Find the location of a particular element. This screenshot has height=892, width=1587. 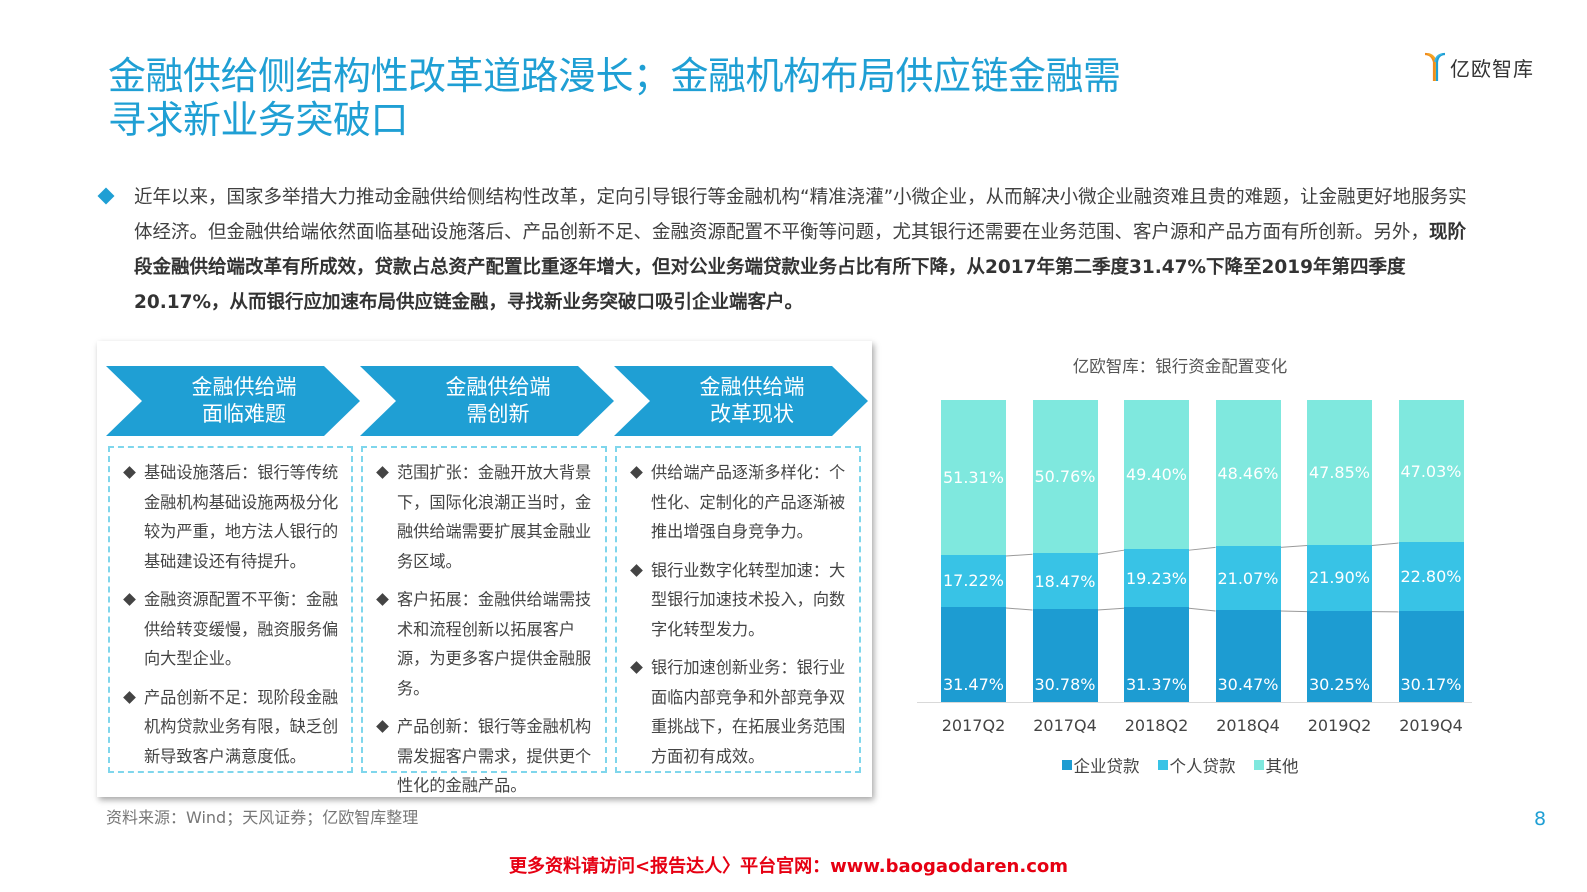

legend-item-other: 其他 is located at coordinates (1276, 765).